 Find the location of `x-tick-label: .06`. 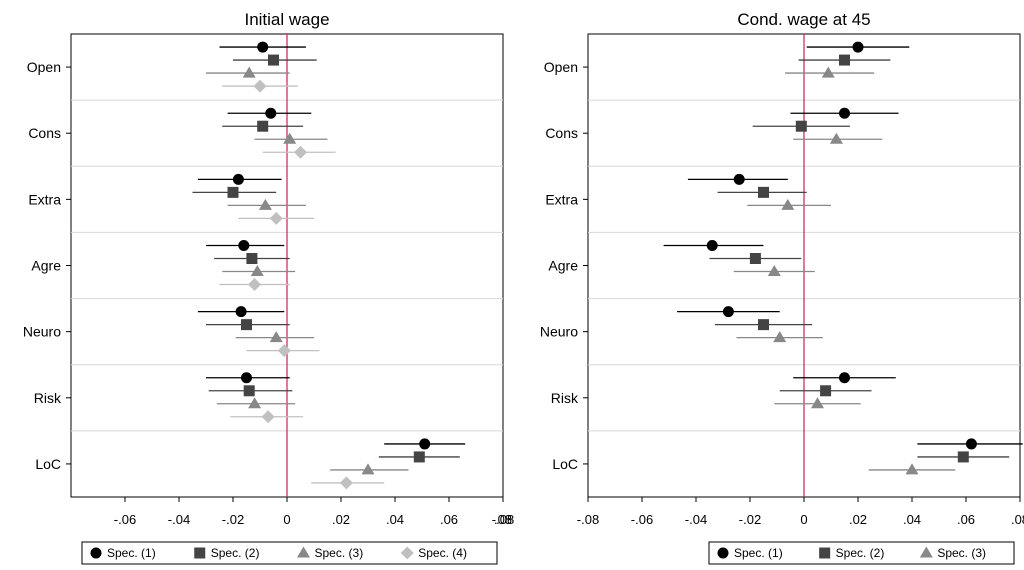

x-tick-label: .06 is located at coordinates (966, 519).